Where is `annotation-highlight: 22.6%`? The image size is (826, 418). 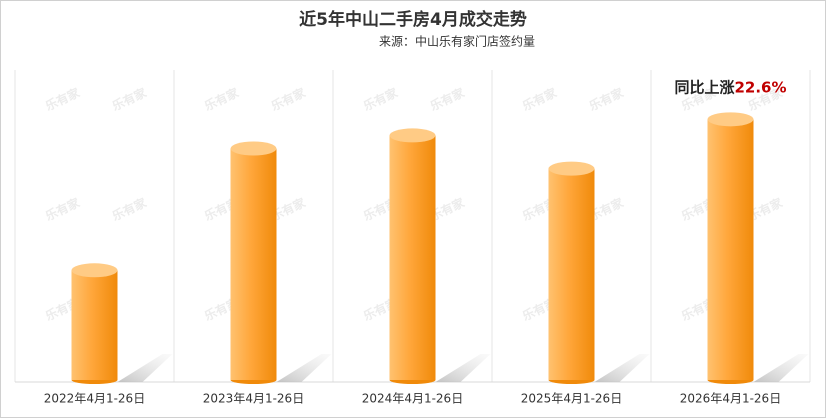 annotation-highlight: 22.6% is located at coordinates (760, 87).